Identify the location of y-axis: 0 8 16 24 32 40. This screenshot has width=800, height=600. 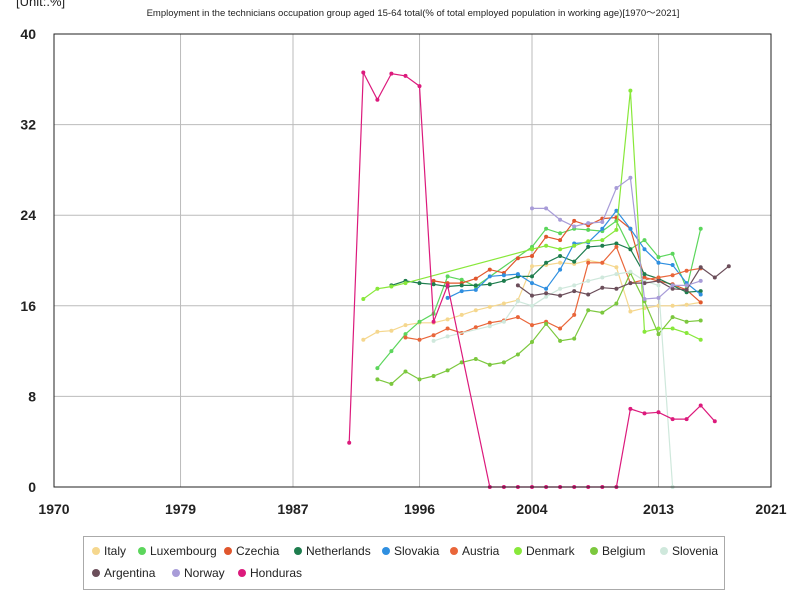
(28, 260).